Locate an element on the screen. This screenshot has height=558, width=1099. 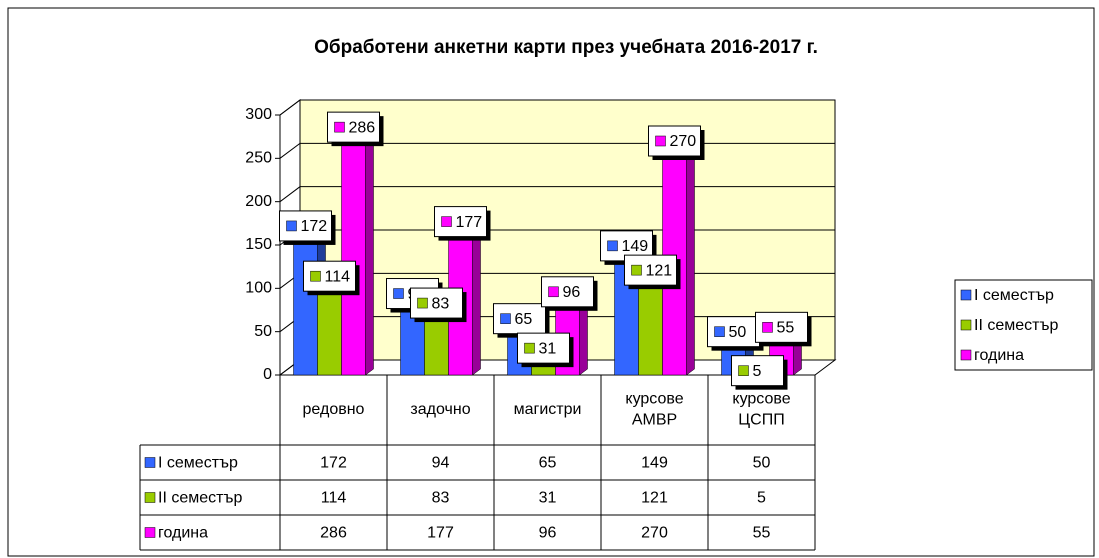
y-tick-label: 50 is located at coordinates (263, 331).